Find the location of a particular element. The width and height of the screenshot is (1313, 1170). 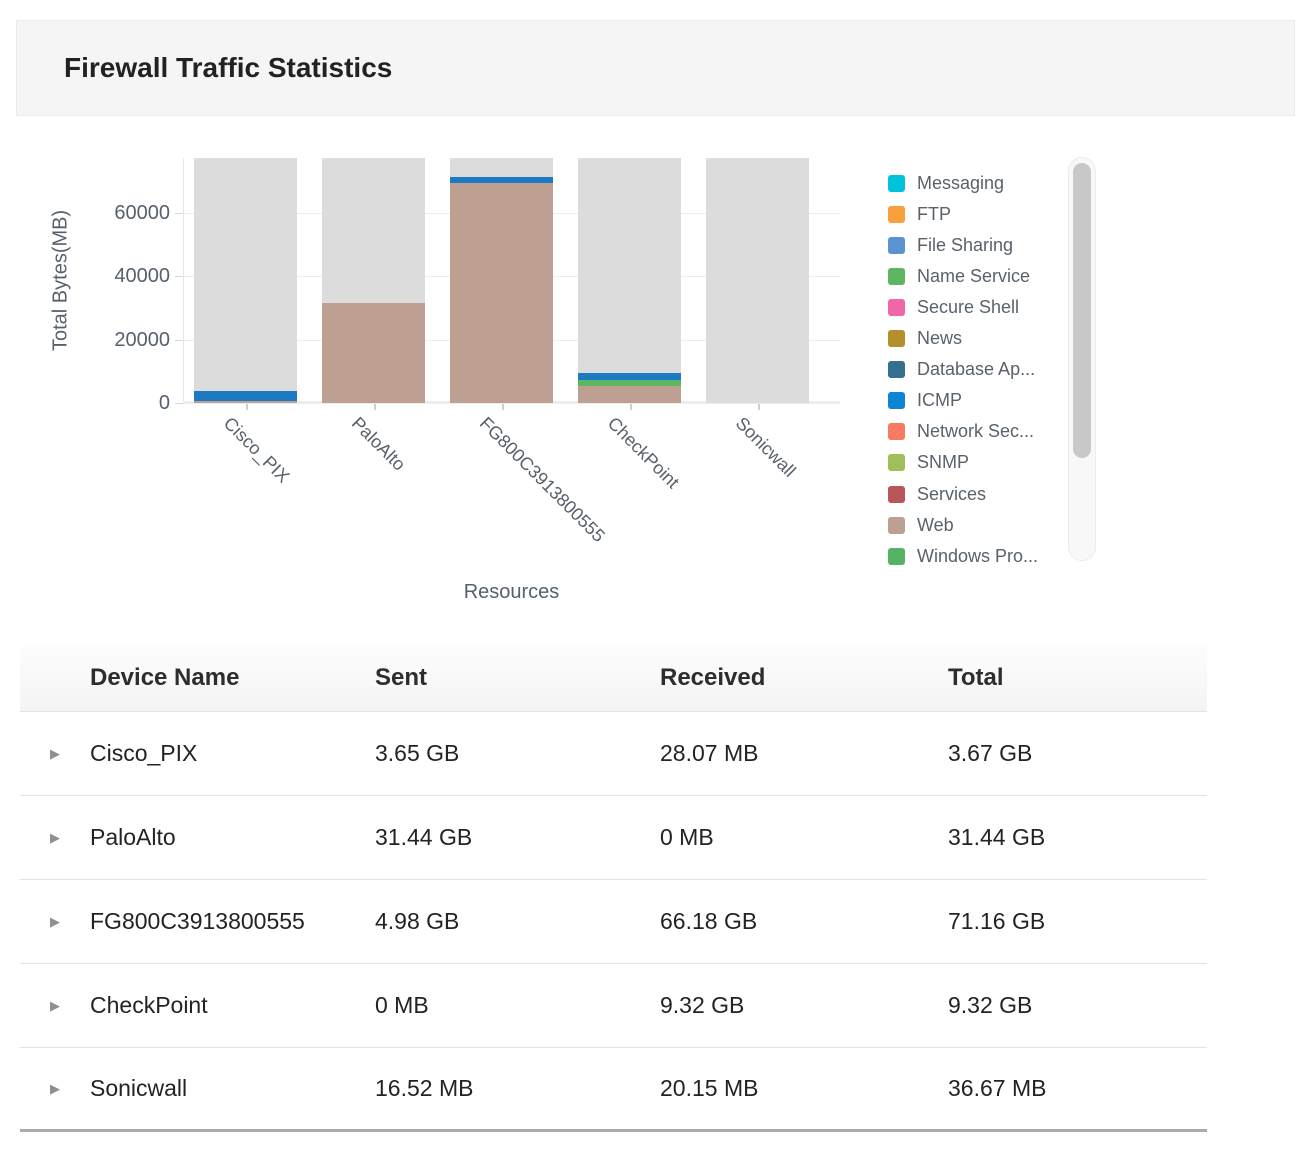

sent-cell: 4.98 GB is located at coordinates (417, 921).